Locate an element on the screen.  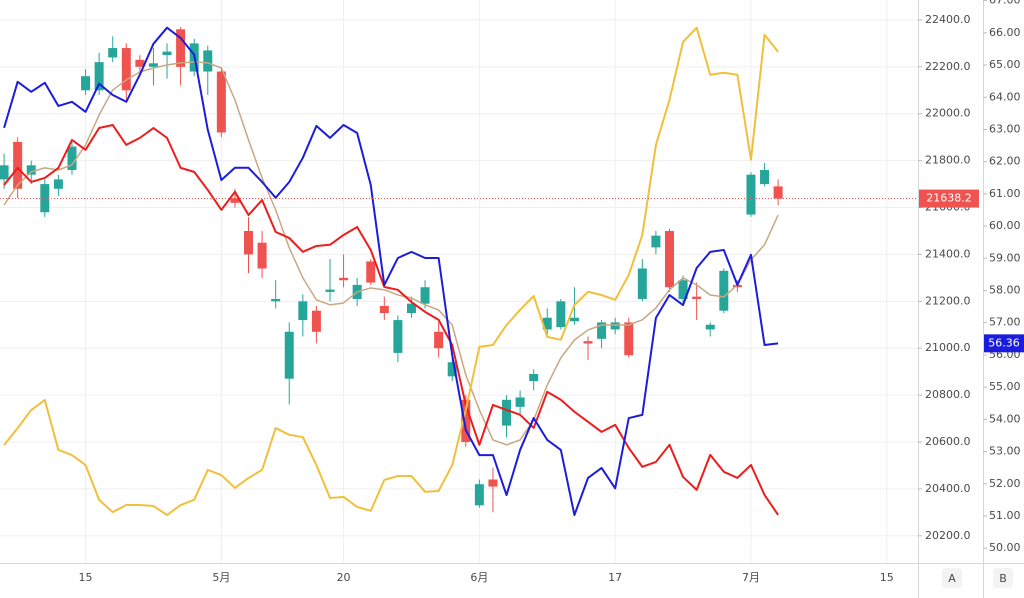
y2-tick-label: 58.00 is located at coordinates (1005, 290).